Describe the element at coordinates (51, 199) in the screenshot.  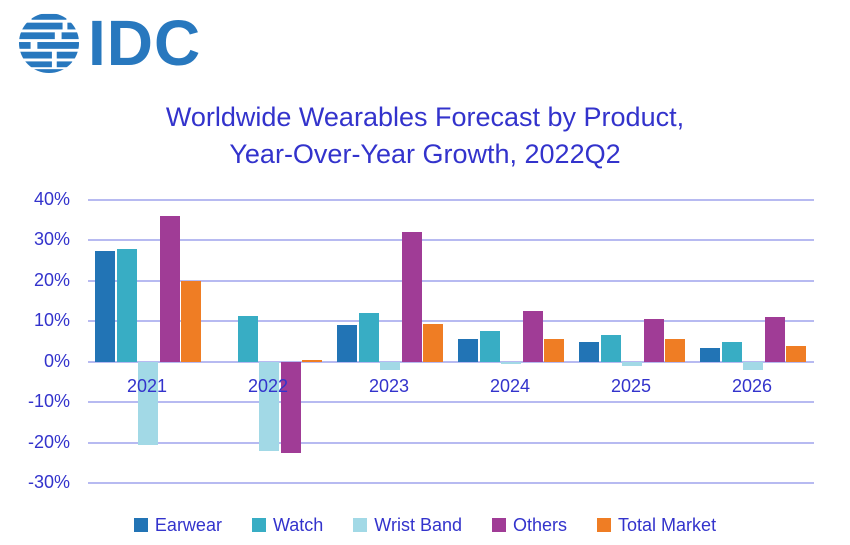
I see `y-axis-label-40%: 40%` at that location.